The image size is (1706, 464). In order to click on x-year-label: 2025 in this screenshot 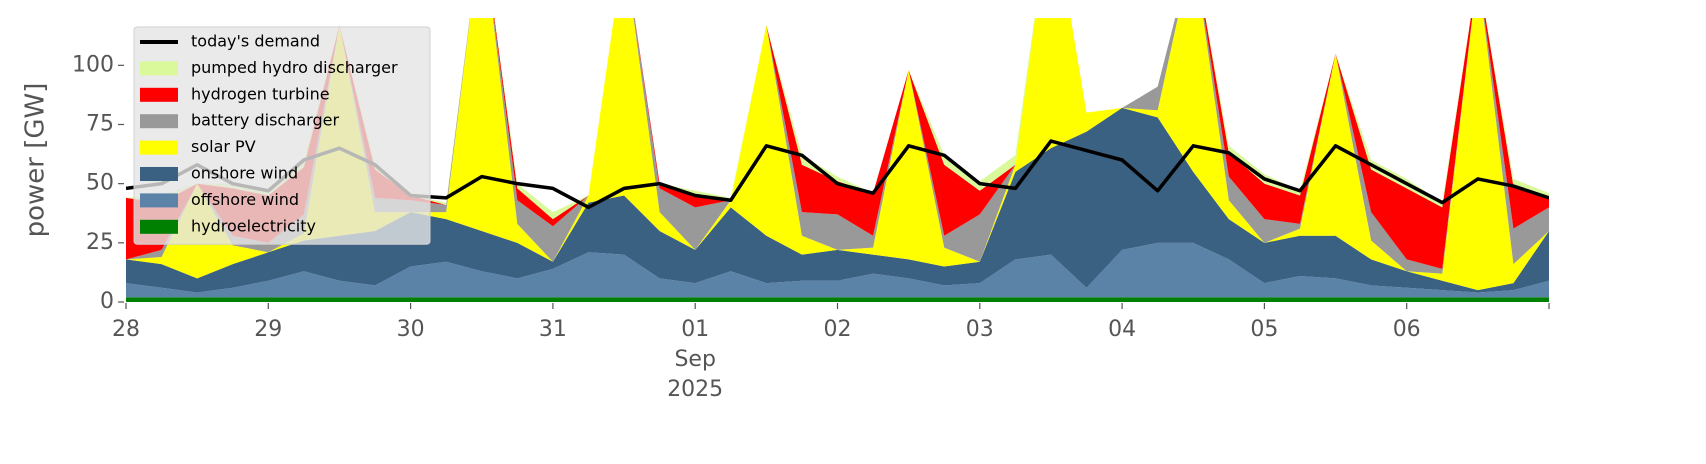, I will do `click(695, 389)`.